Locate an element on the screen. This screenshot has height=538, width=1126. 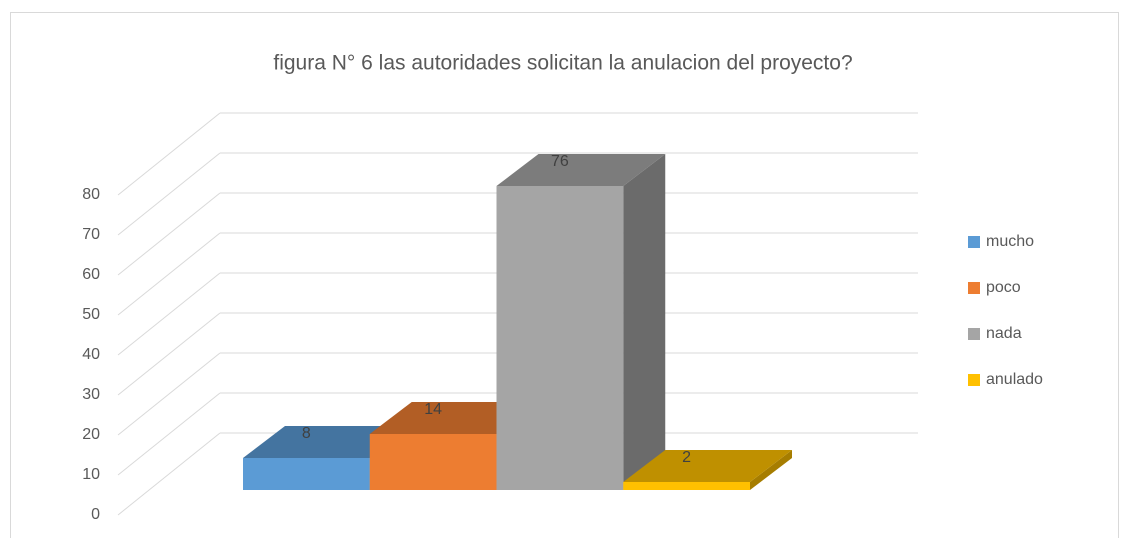
y-tick-label: 40 is located at coordinates (91, 354).